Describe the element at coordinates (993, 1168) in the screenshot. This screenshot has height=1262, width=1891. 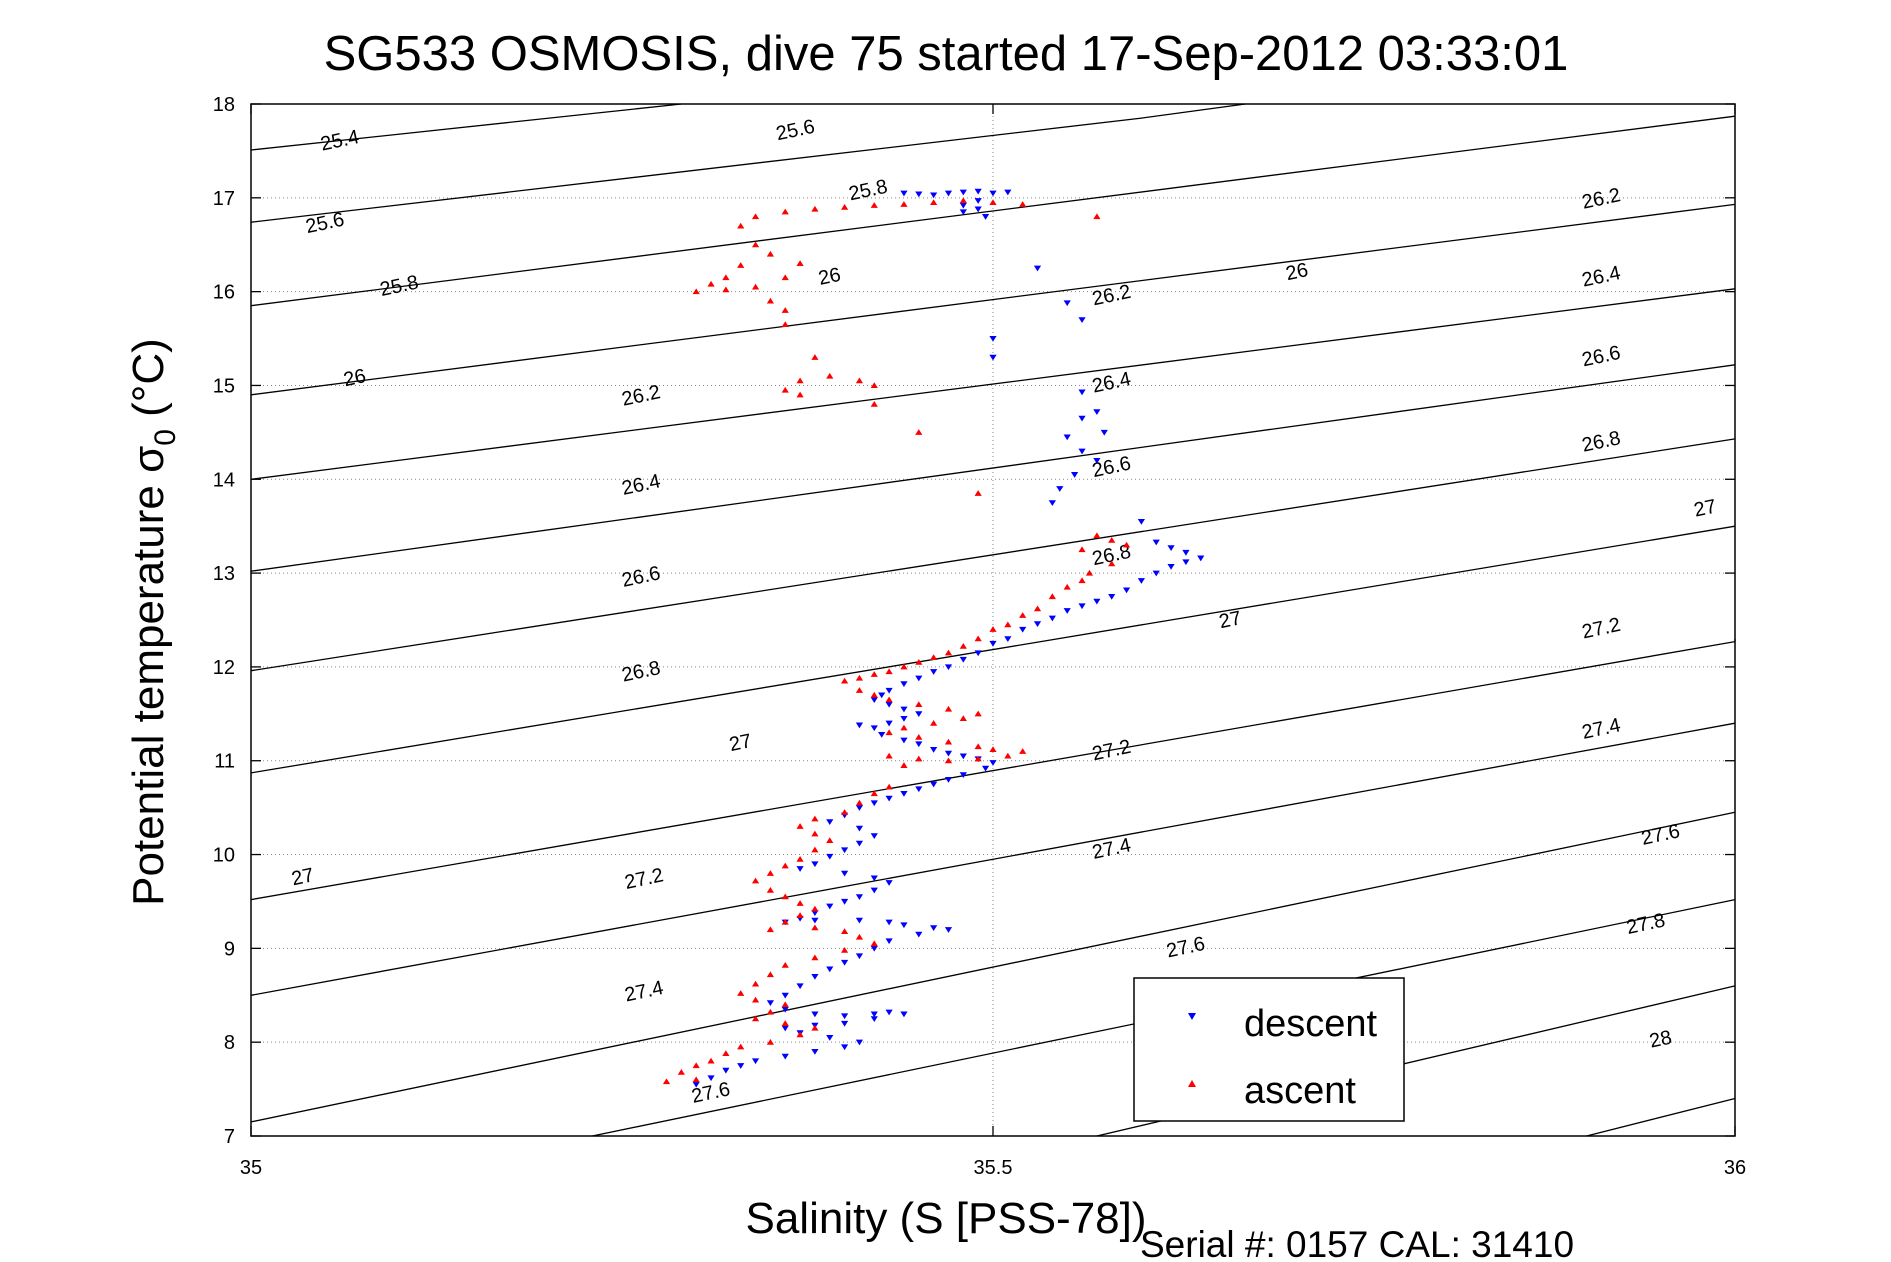
I see `x-tick-labels: 35 35.5 36` at that location.